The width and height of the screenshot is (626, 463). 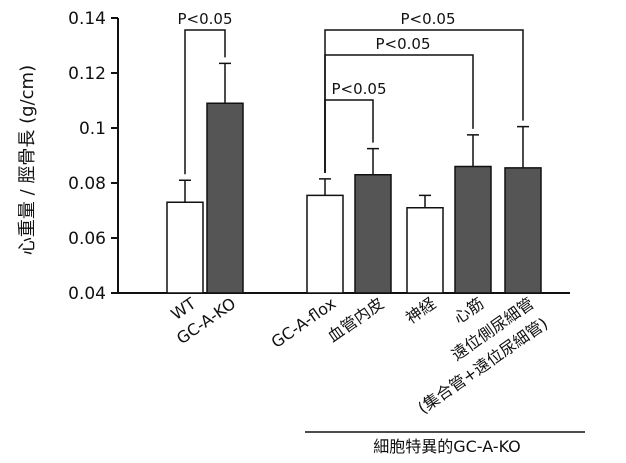 I want to click on y-tick-label: 0.08, so click(x=87, y=184).